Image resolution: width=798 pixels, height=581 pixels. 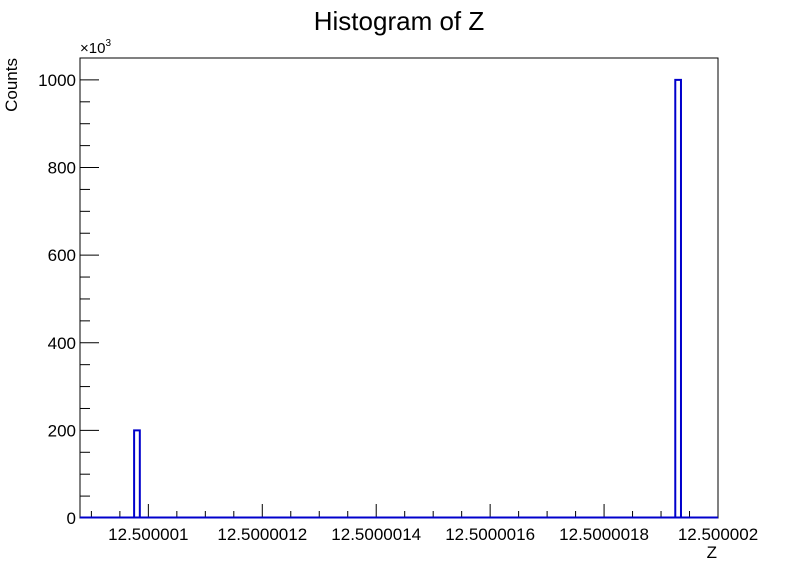 I want to click on x-tick-label: 12.5000016, so click(x=490, y=534).